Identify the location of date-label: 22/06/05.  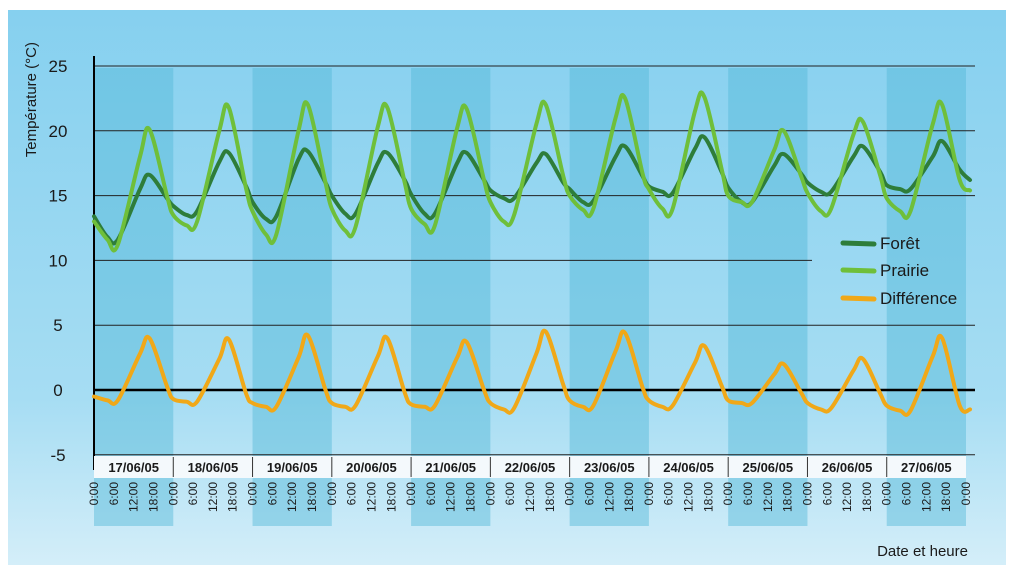
(530, 467).